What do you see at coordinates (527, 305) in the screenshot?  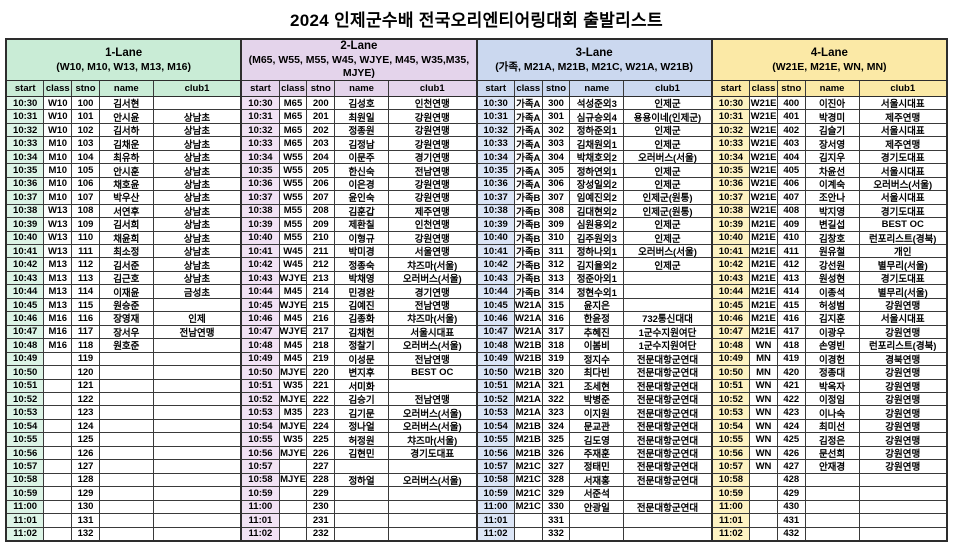 I see `class-cell: W21A` at bounding box center [527, 305].